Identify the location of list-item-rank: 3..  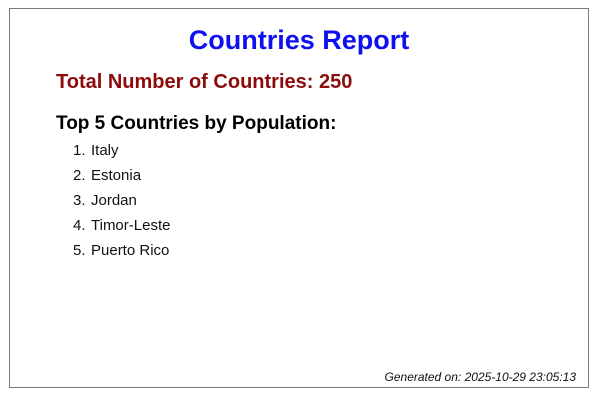
(79, 200).